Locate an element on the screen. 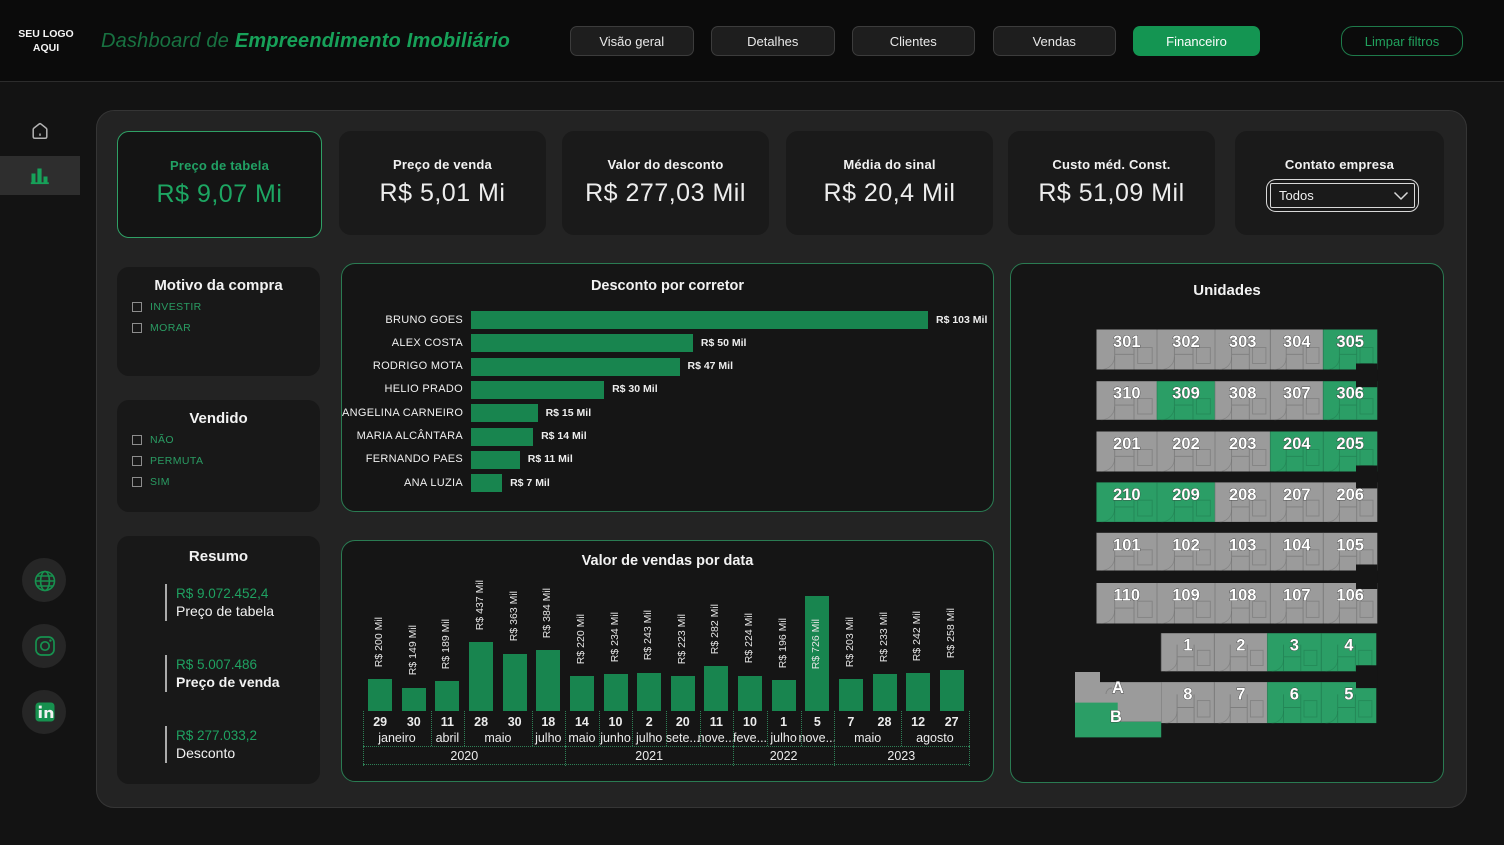 The height and width of the screenshot is (845, 1504). svg-text: 1 is located at coordinates (1187, 646).